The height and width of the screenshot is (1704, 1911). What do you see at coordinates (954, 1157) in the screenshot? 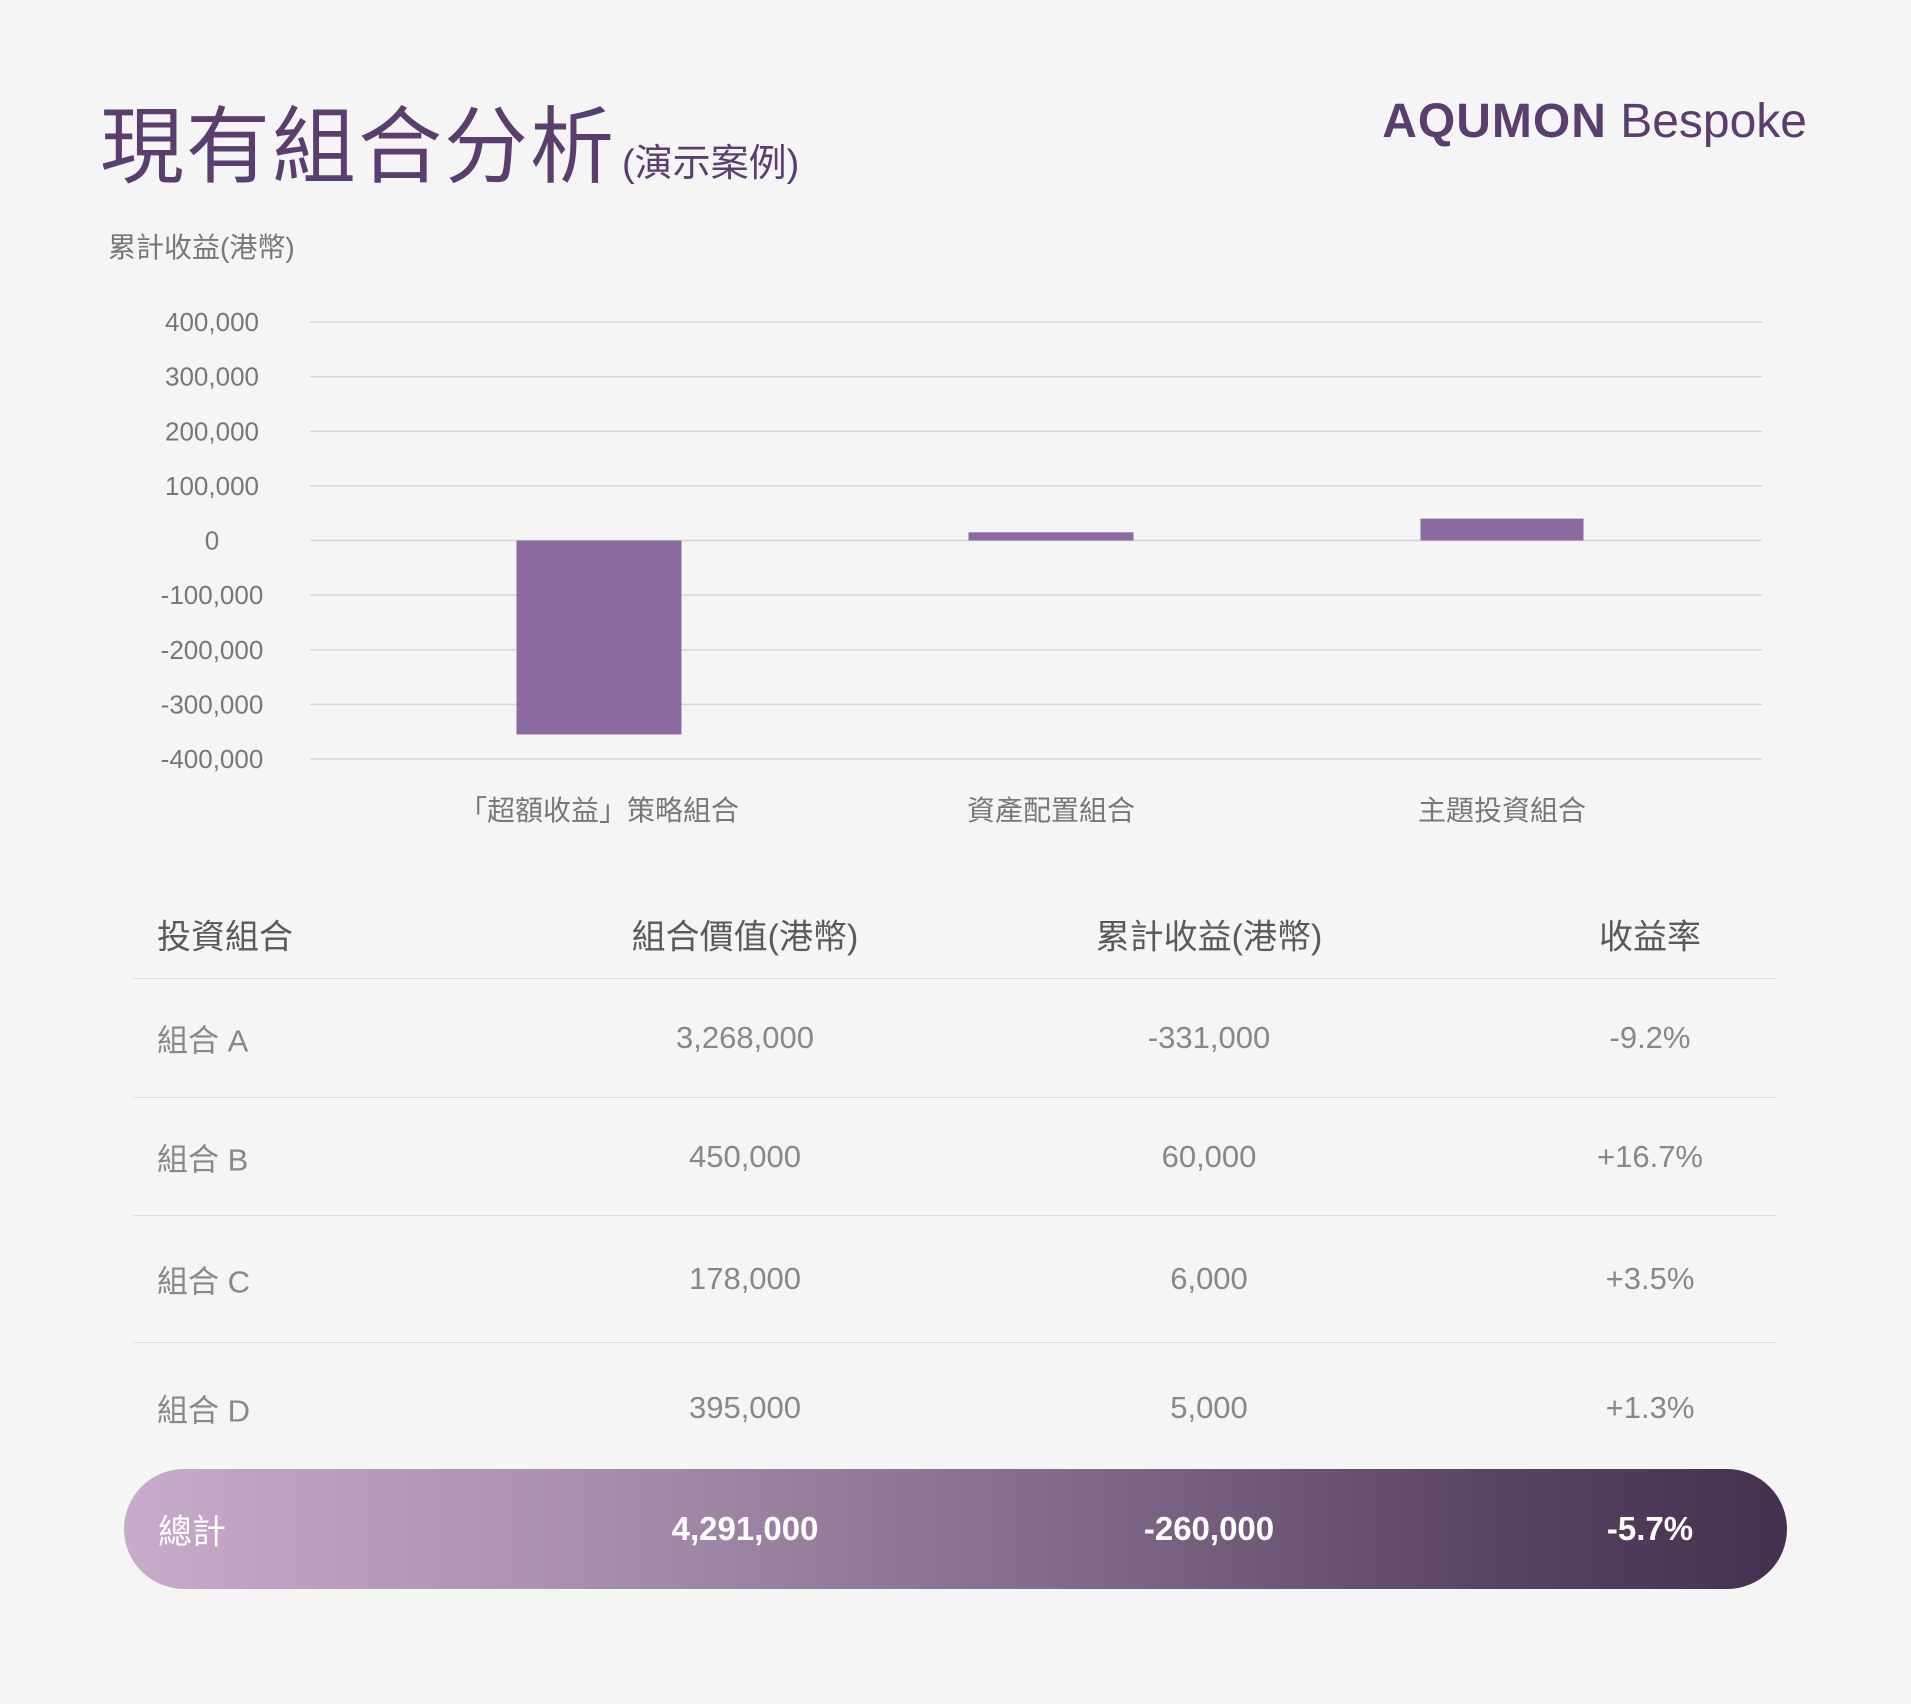
I see `table-row: 組合 B 450,000 60,000 +16.7%` at bounding box center [954, 1157].